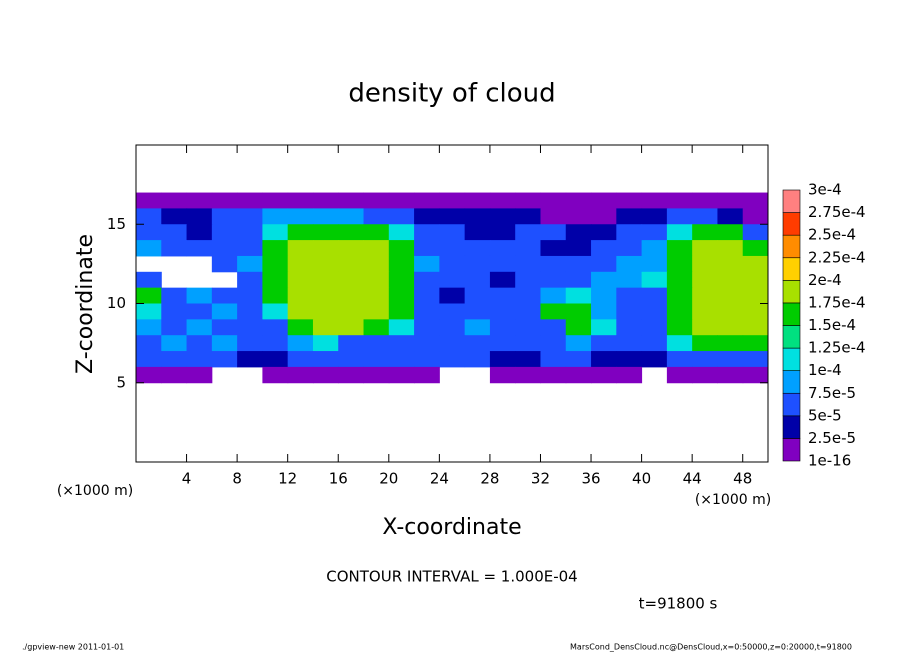  Describe the element at coordinates (837, 302) in the screenshot. I see `colorbar-label: 1.75e-4` at that location.